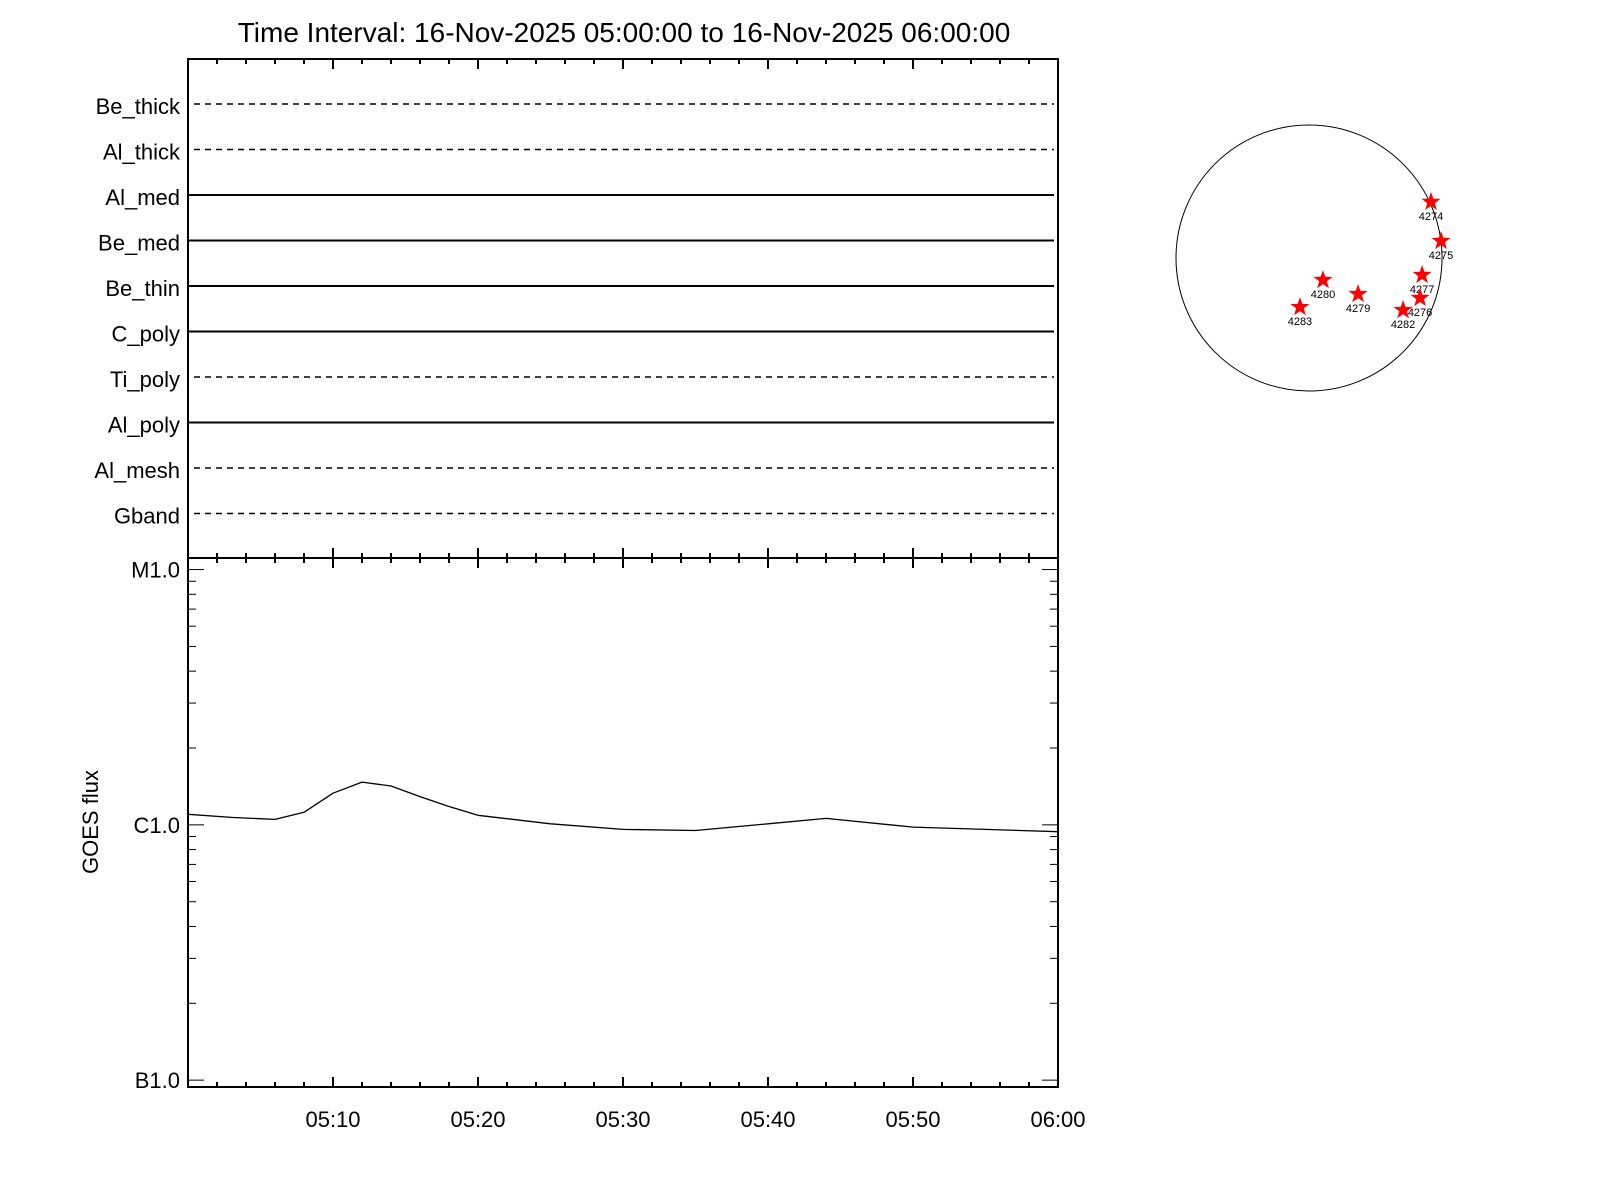 This screenshot has width=1600, height=1200. I want to click on x-tick-label: 05:30, so click(622, 1119).